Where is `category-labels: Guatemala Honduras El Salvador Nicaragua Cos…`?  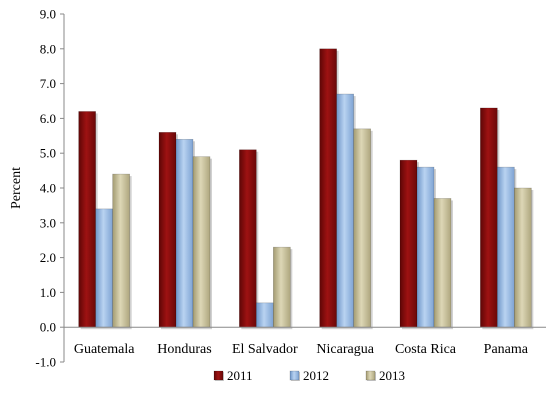 category-labels: Guatemala Honduras El Salvador Nicaragua Cos… is located at coordinates (301, 349).